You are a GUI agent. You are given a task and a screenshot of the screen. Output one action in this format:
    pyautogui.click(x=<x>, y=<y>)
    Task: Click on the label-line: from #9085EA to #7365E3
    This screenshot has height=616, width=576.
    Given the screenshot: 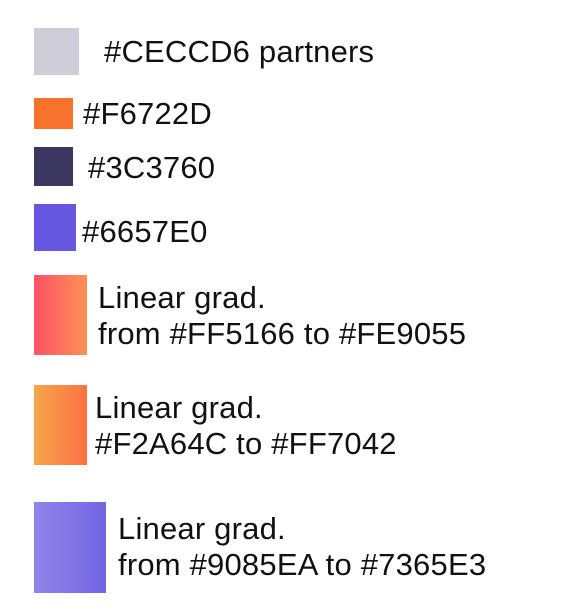 What is the action you would take?
    pyautogui.click(x=302, y=564)
    